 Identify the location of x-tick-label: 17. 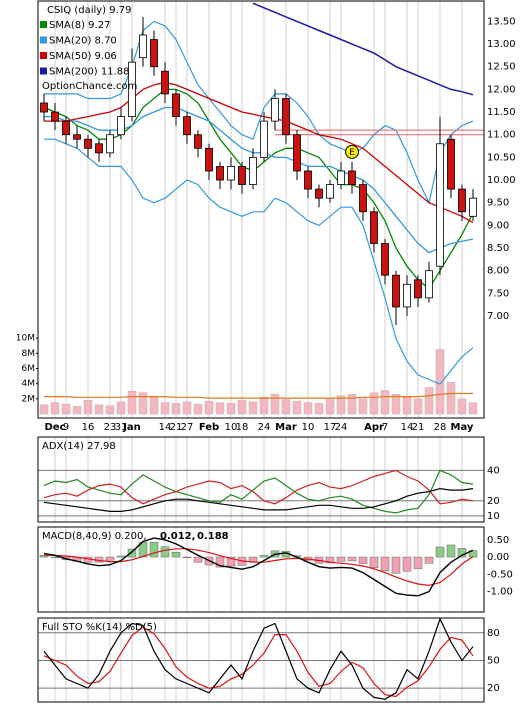
(330, 427).